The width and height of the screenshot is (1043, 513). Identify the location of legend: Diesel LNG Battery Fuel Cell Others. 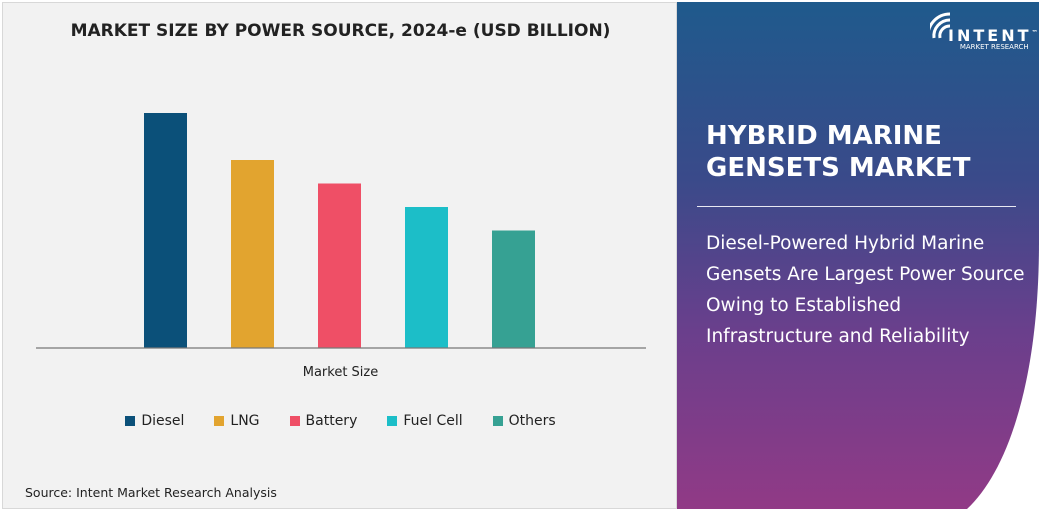
(340, 421).